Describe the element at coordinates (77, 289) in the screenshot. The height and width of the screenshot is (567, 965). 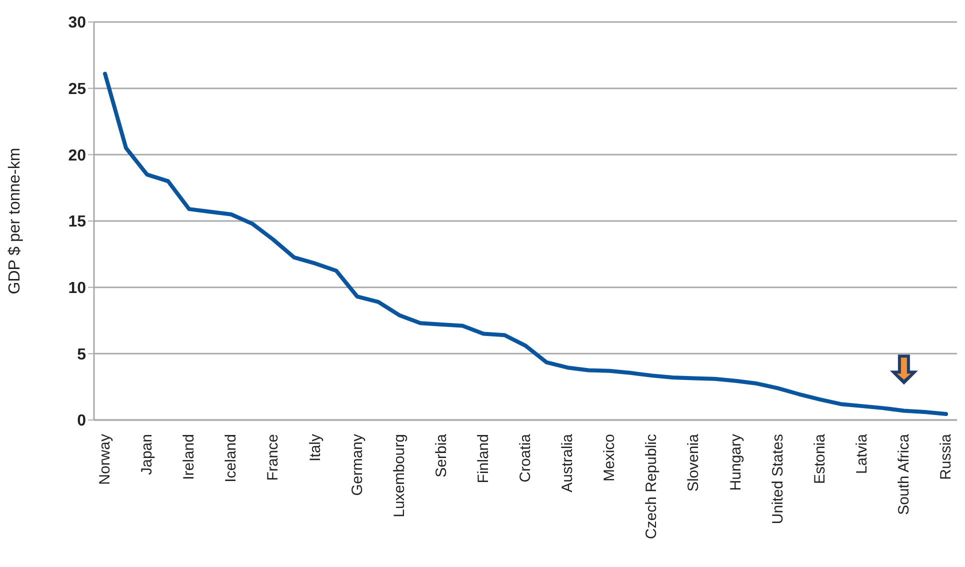
I see `y-tick-label: 10` at that location.